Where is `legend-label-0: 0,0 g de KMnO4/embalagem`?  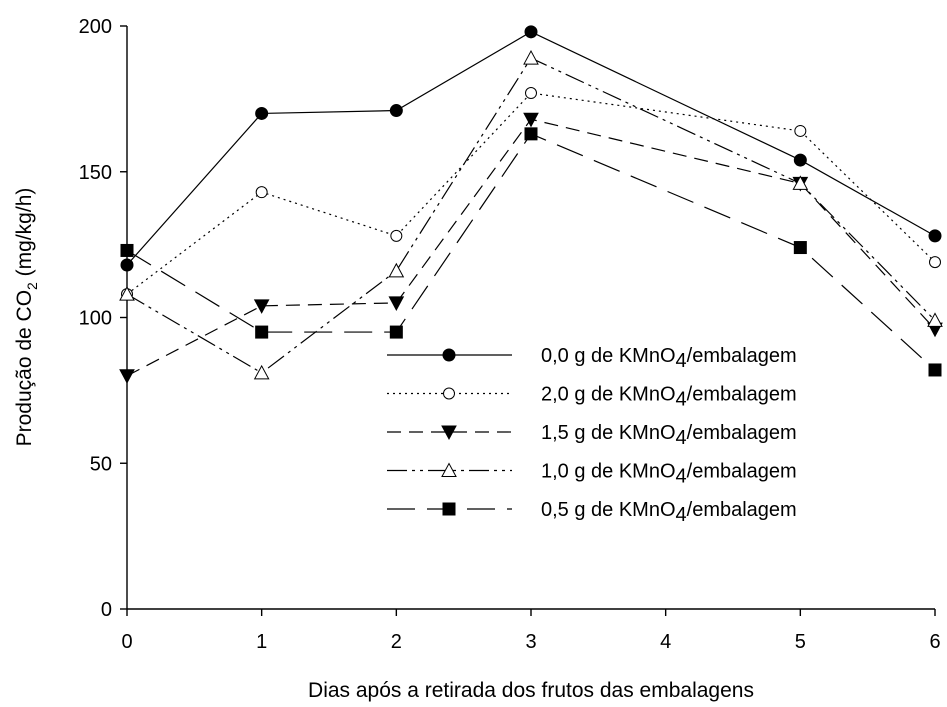
legend-label-0: 0,0 g de KMnO4/embalagem is located at coordinates (669, 358).